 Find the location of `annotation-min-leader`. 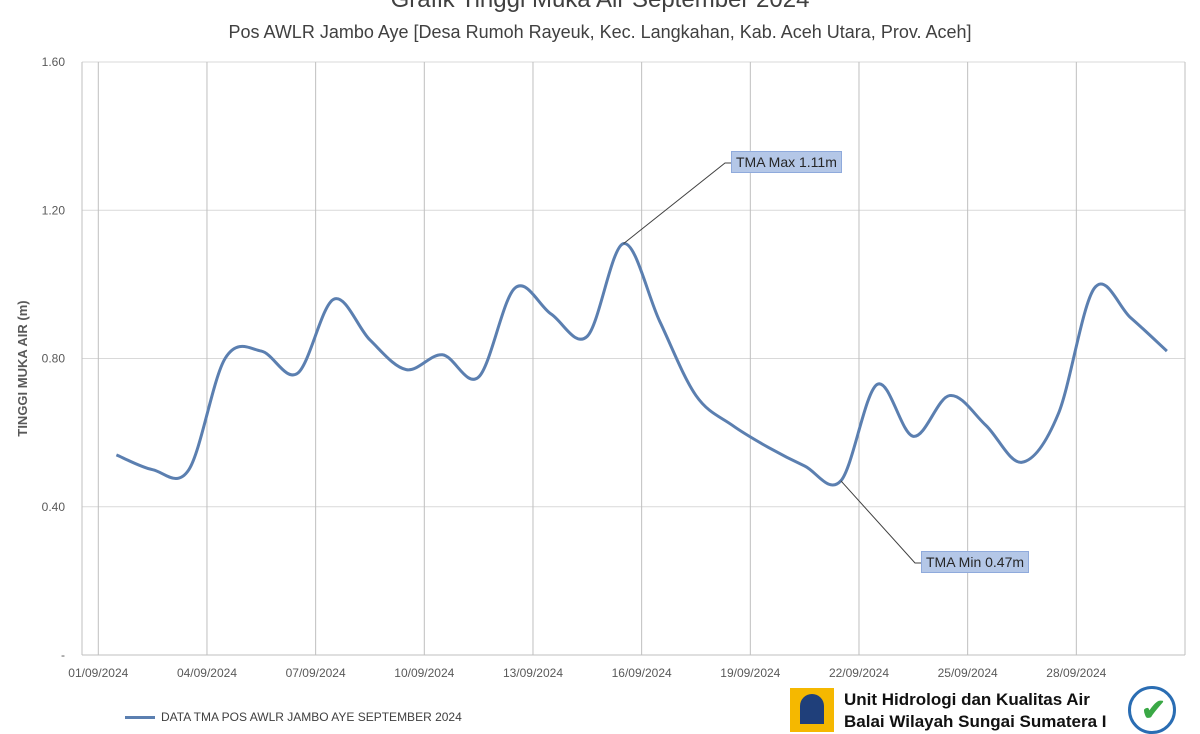

annotation-min-leader is located at coordinates (881, 522).